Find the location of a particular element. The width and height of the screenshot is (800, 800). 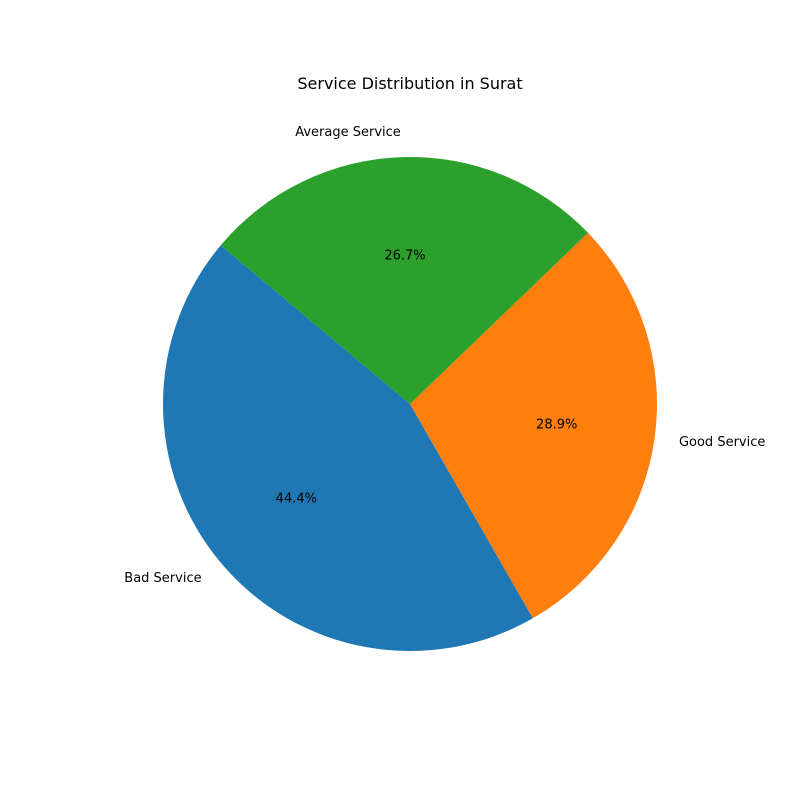

pie-category-label: Bad Service is located at coordinates (162, 578).